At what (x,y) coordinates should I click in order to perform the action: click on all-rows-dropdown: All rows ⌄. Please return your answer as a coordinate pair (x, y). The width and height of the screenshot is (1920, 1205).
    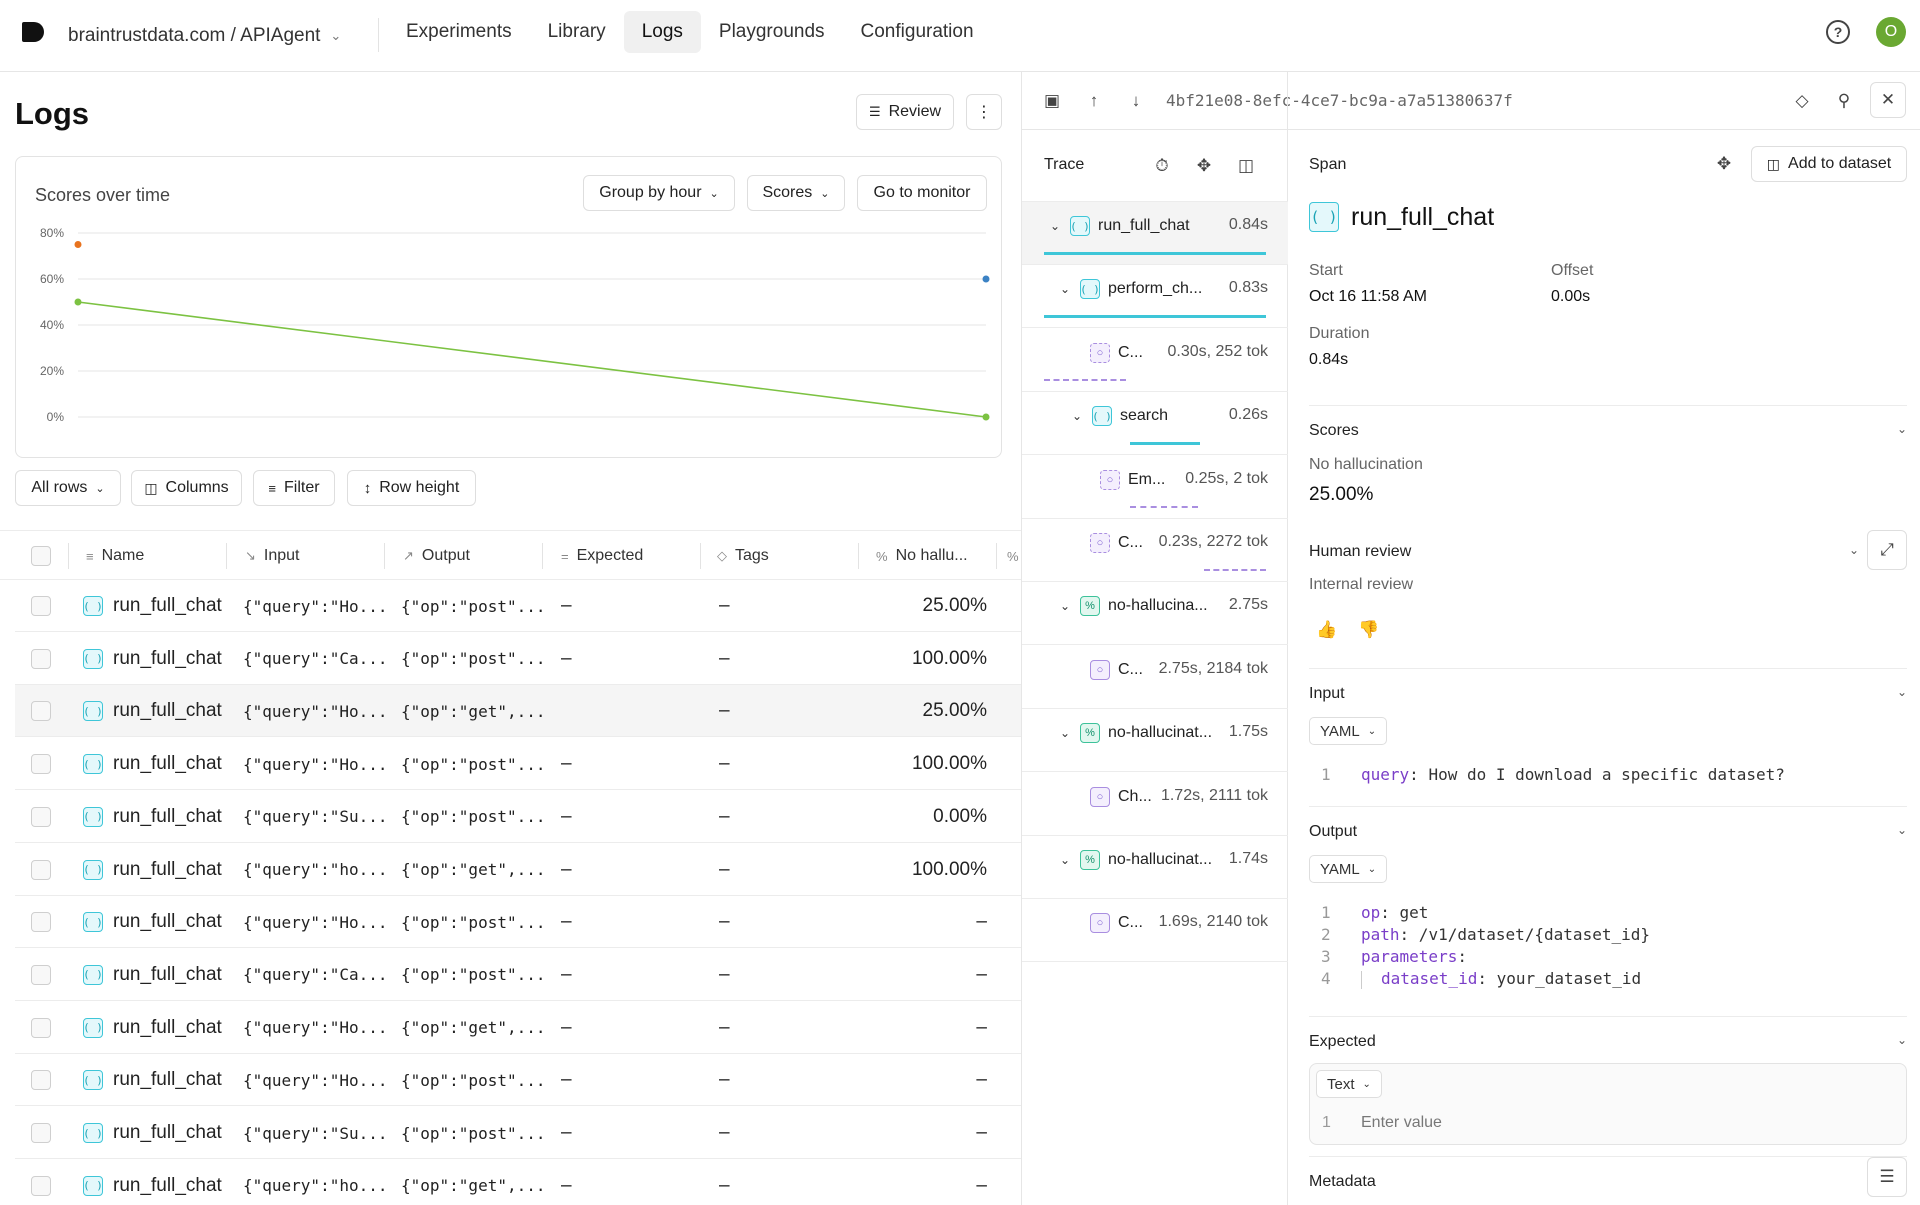
    Looking at the image, I should click on (68, 488).